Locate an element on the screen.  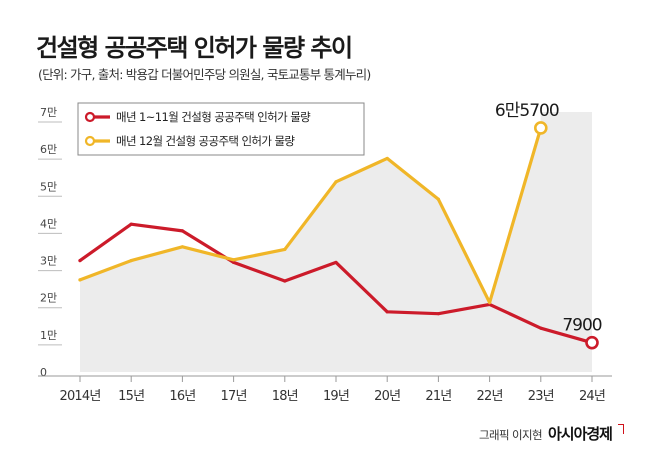
y-tick-label: 5만 is located at coordinates (48, 186).